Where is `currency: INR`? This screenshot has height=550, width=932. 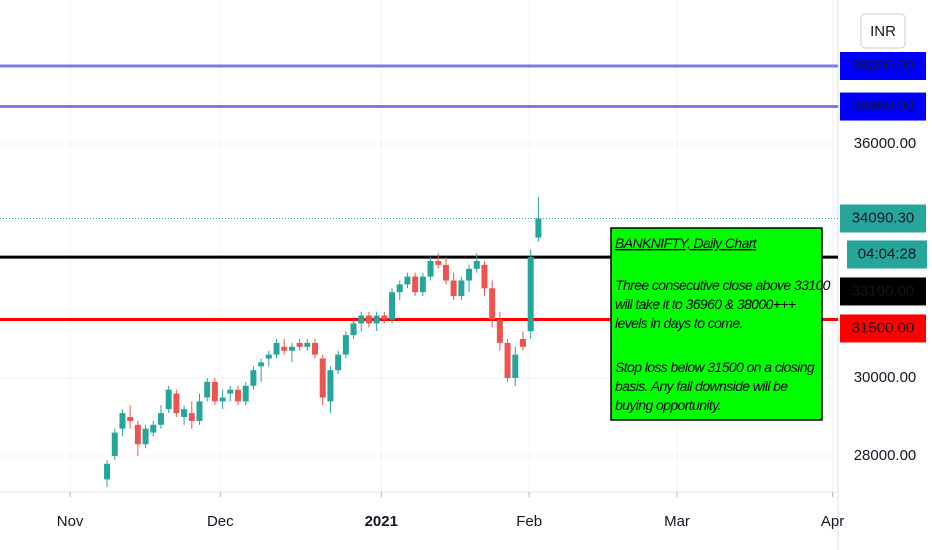 currency: INR is located at coordinates (883, 31).